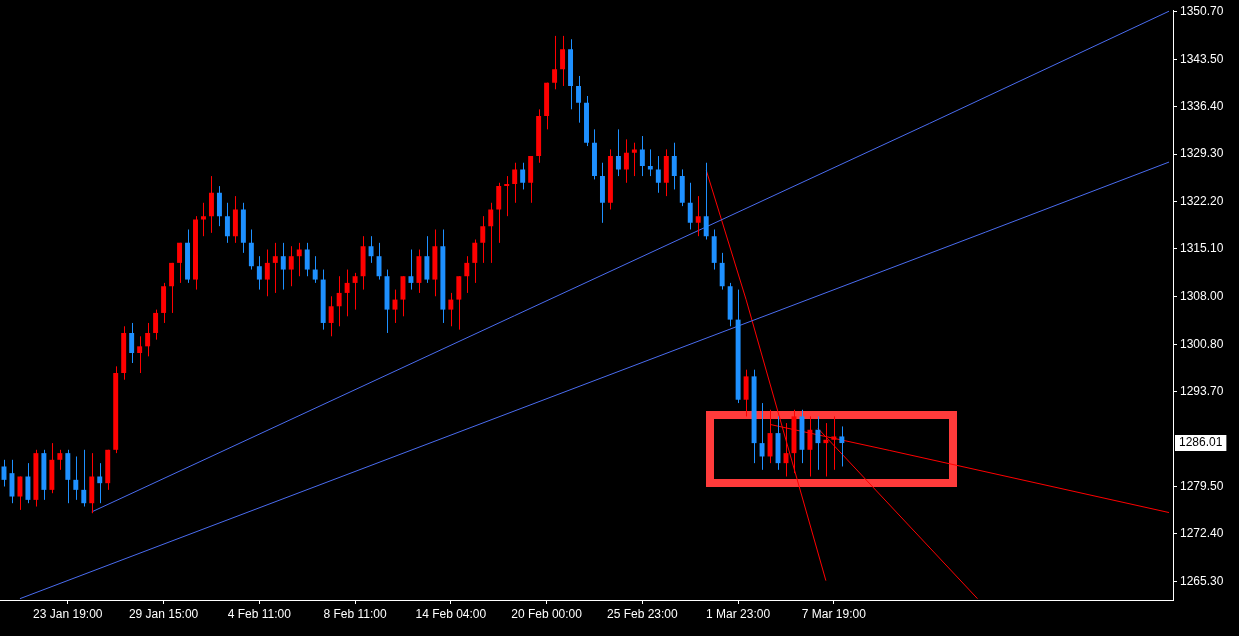 This screenshot has height=636, width=1239. Describe the element at coordinates (1202, 580) in the screenshot. I see `y-tick-label: 1265.30` at that location.